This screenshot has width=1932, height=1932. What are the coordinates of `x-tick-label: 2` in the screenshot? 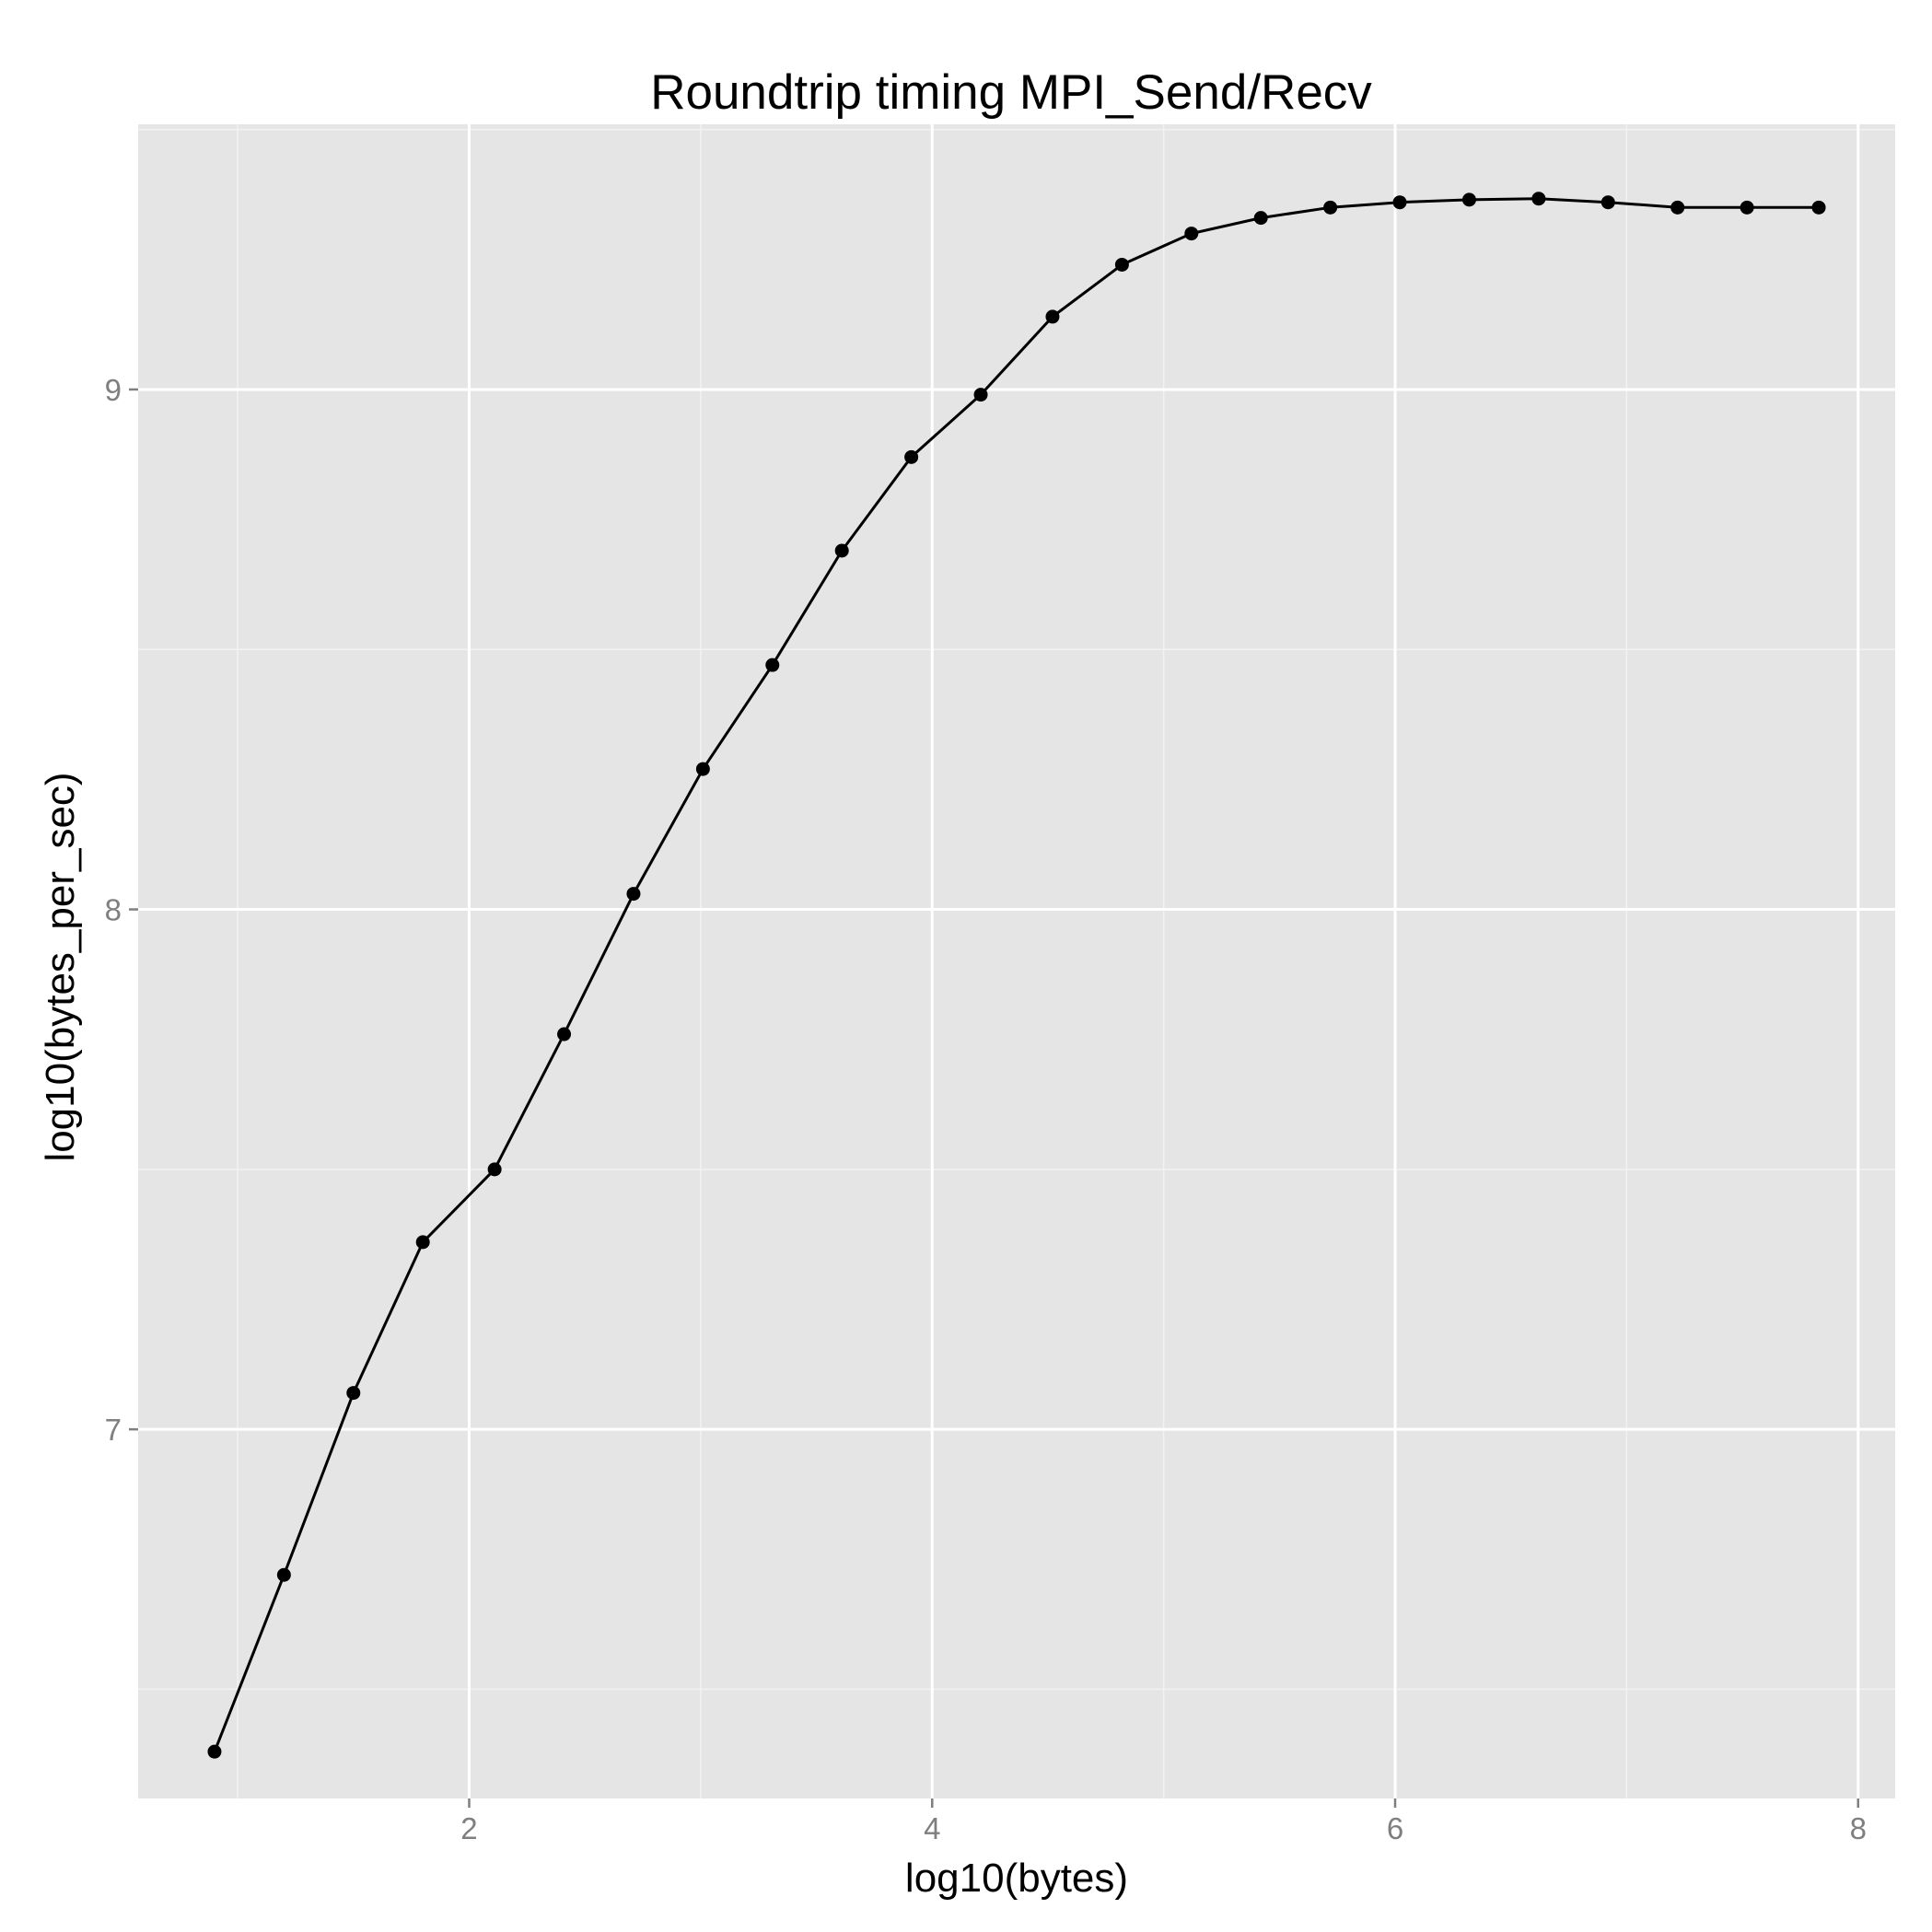 It's located at (468, 1828).